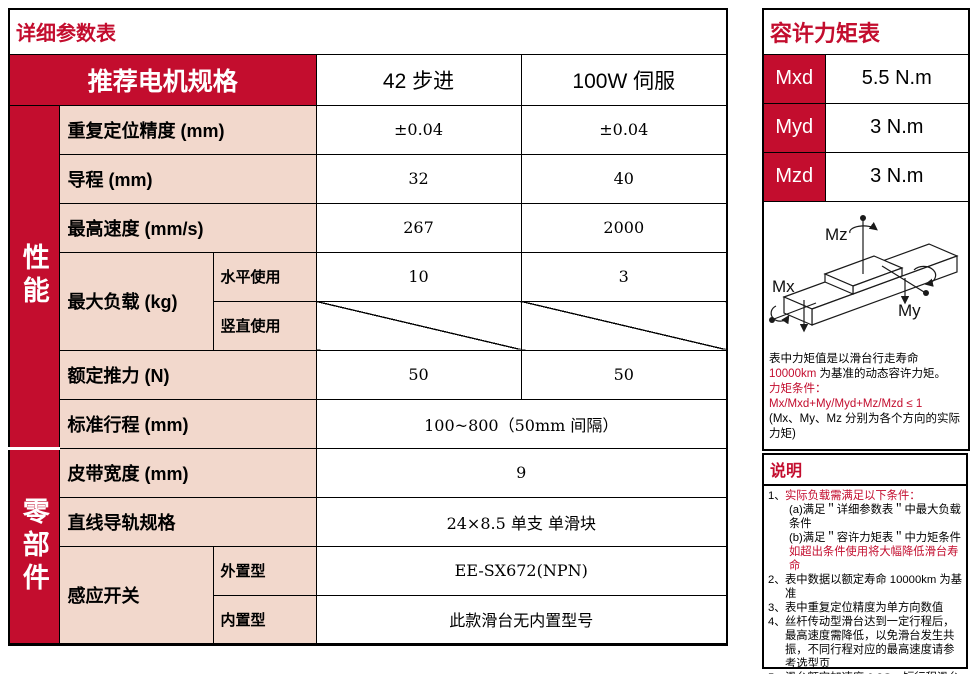 The height and width of the screenshot is (674, 976). What do you see at coordinates (777, 496) in the screenshot?
I see `note-1-number: 1、` at bounding box center [777, 496].